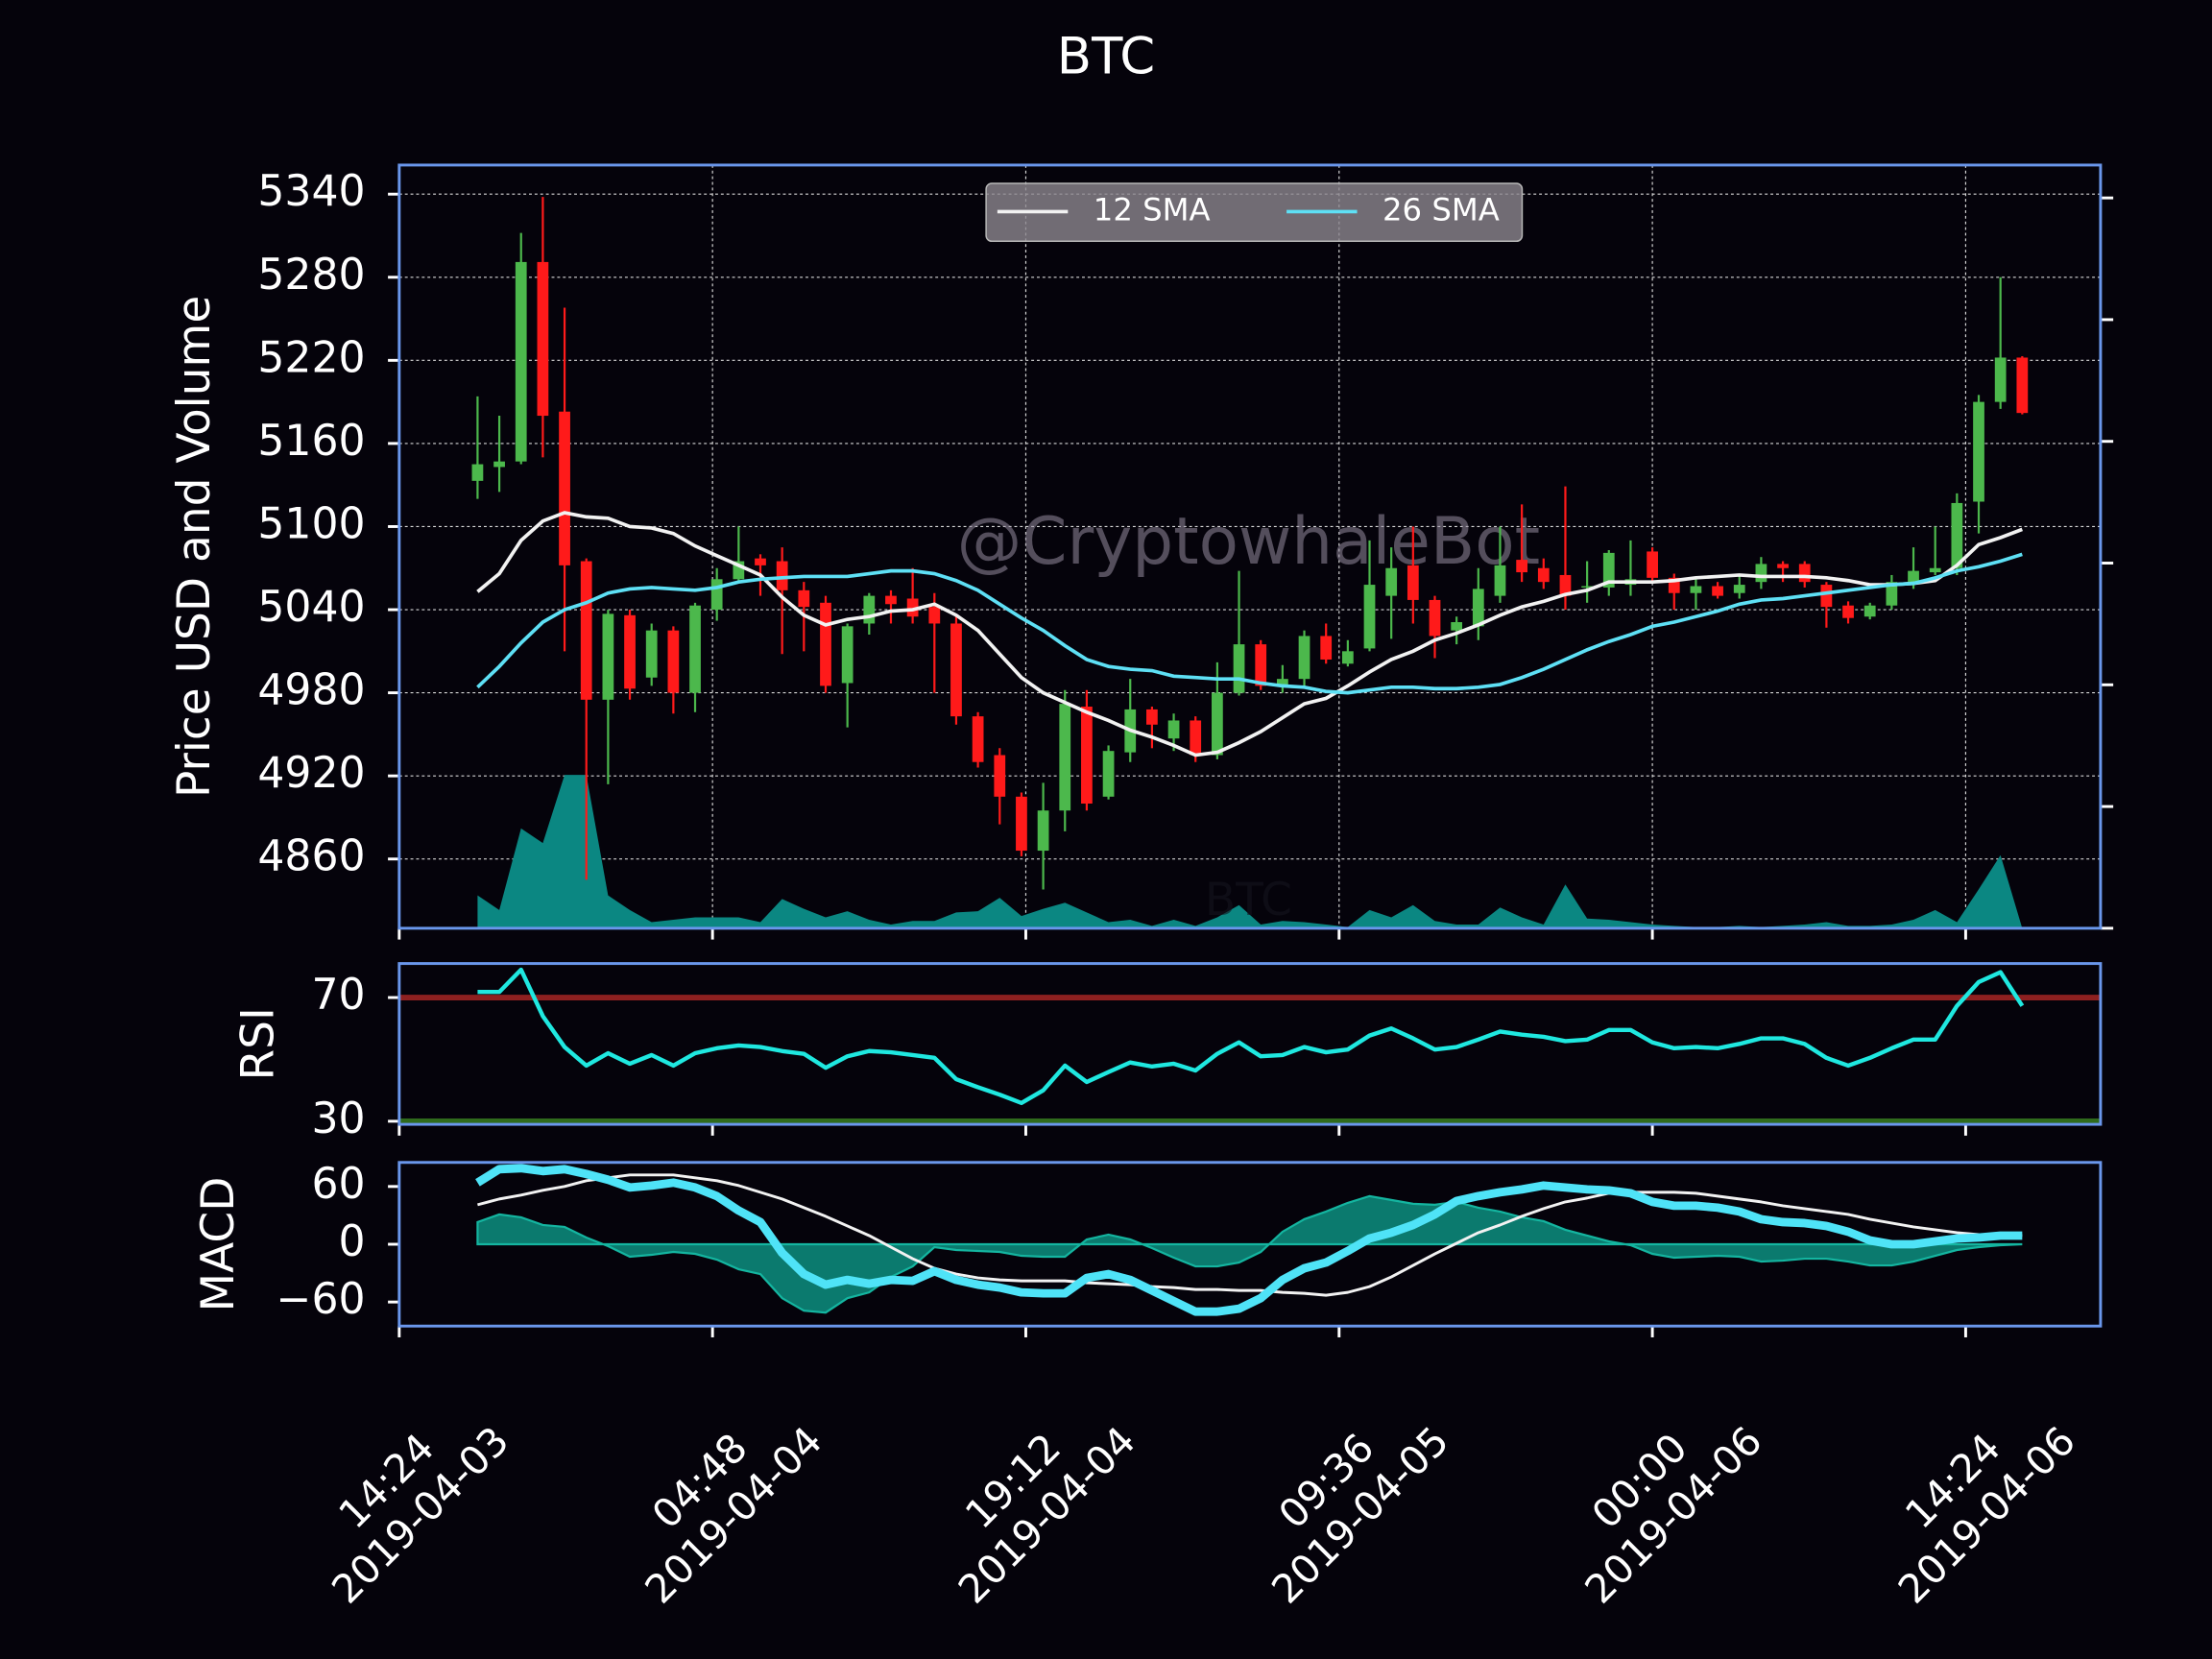 The width and height of the screenshot is (2212, 1659). What do you see at coordinates (257, 1043) in the screenshot?
I see `y-axis-label: RSI` at bounding box center [257, 1043].